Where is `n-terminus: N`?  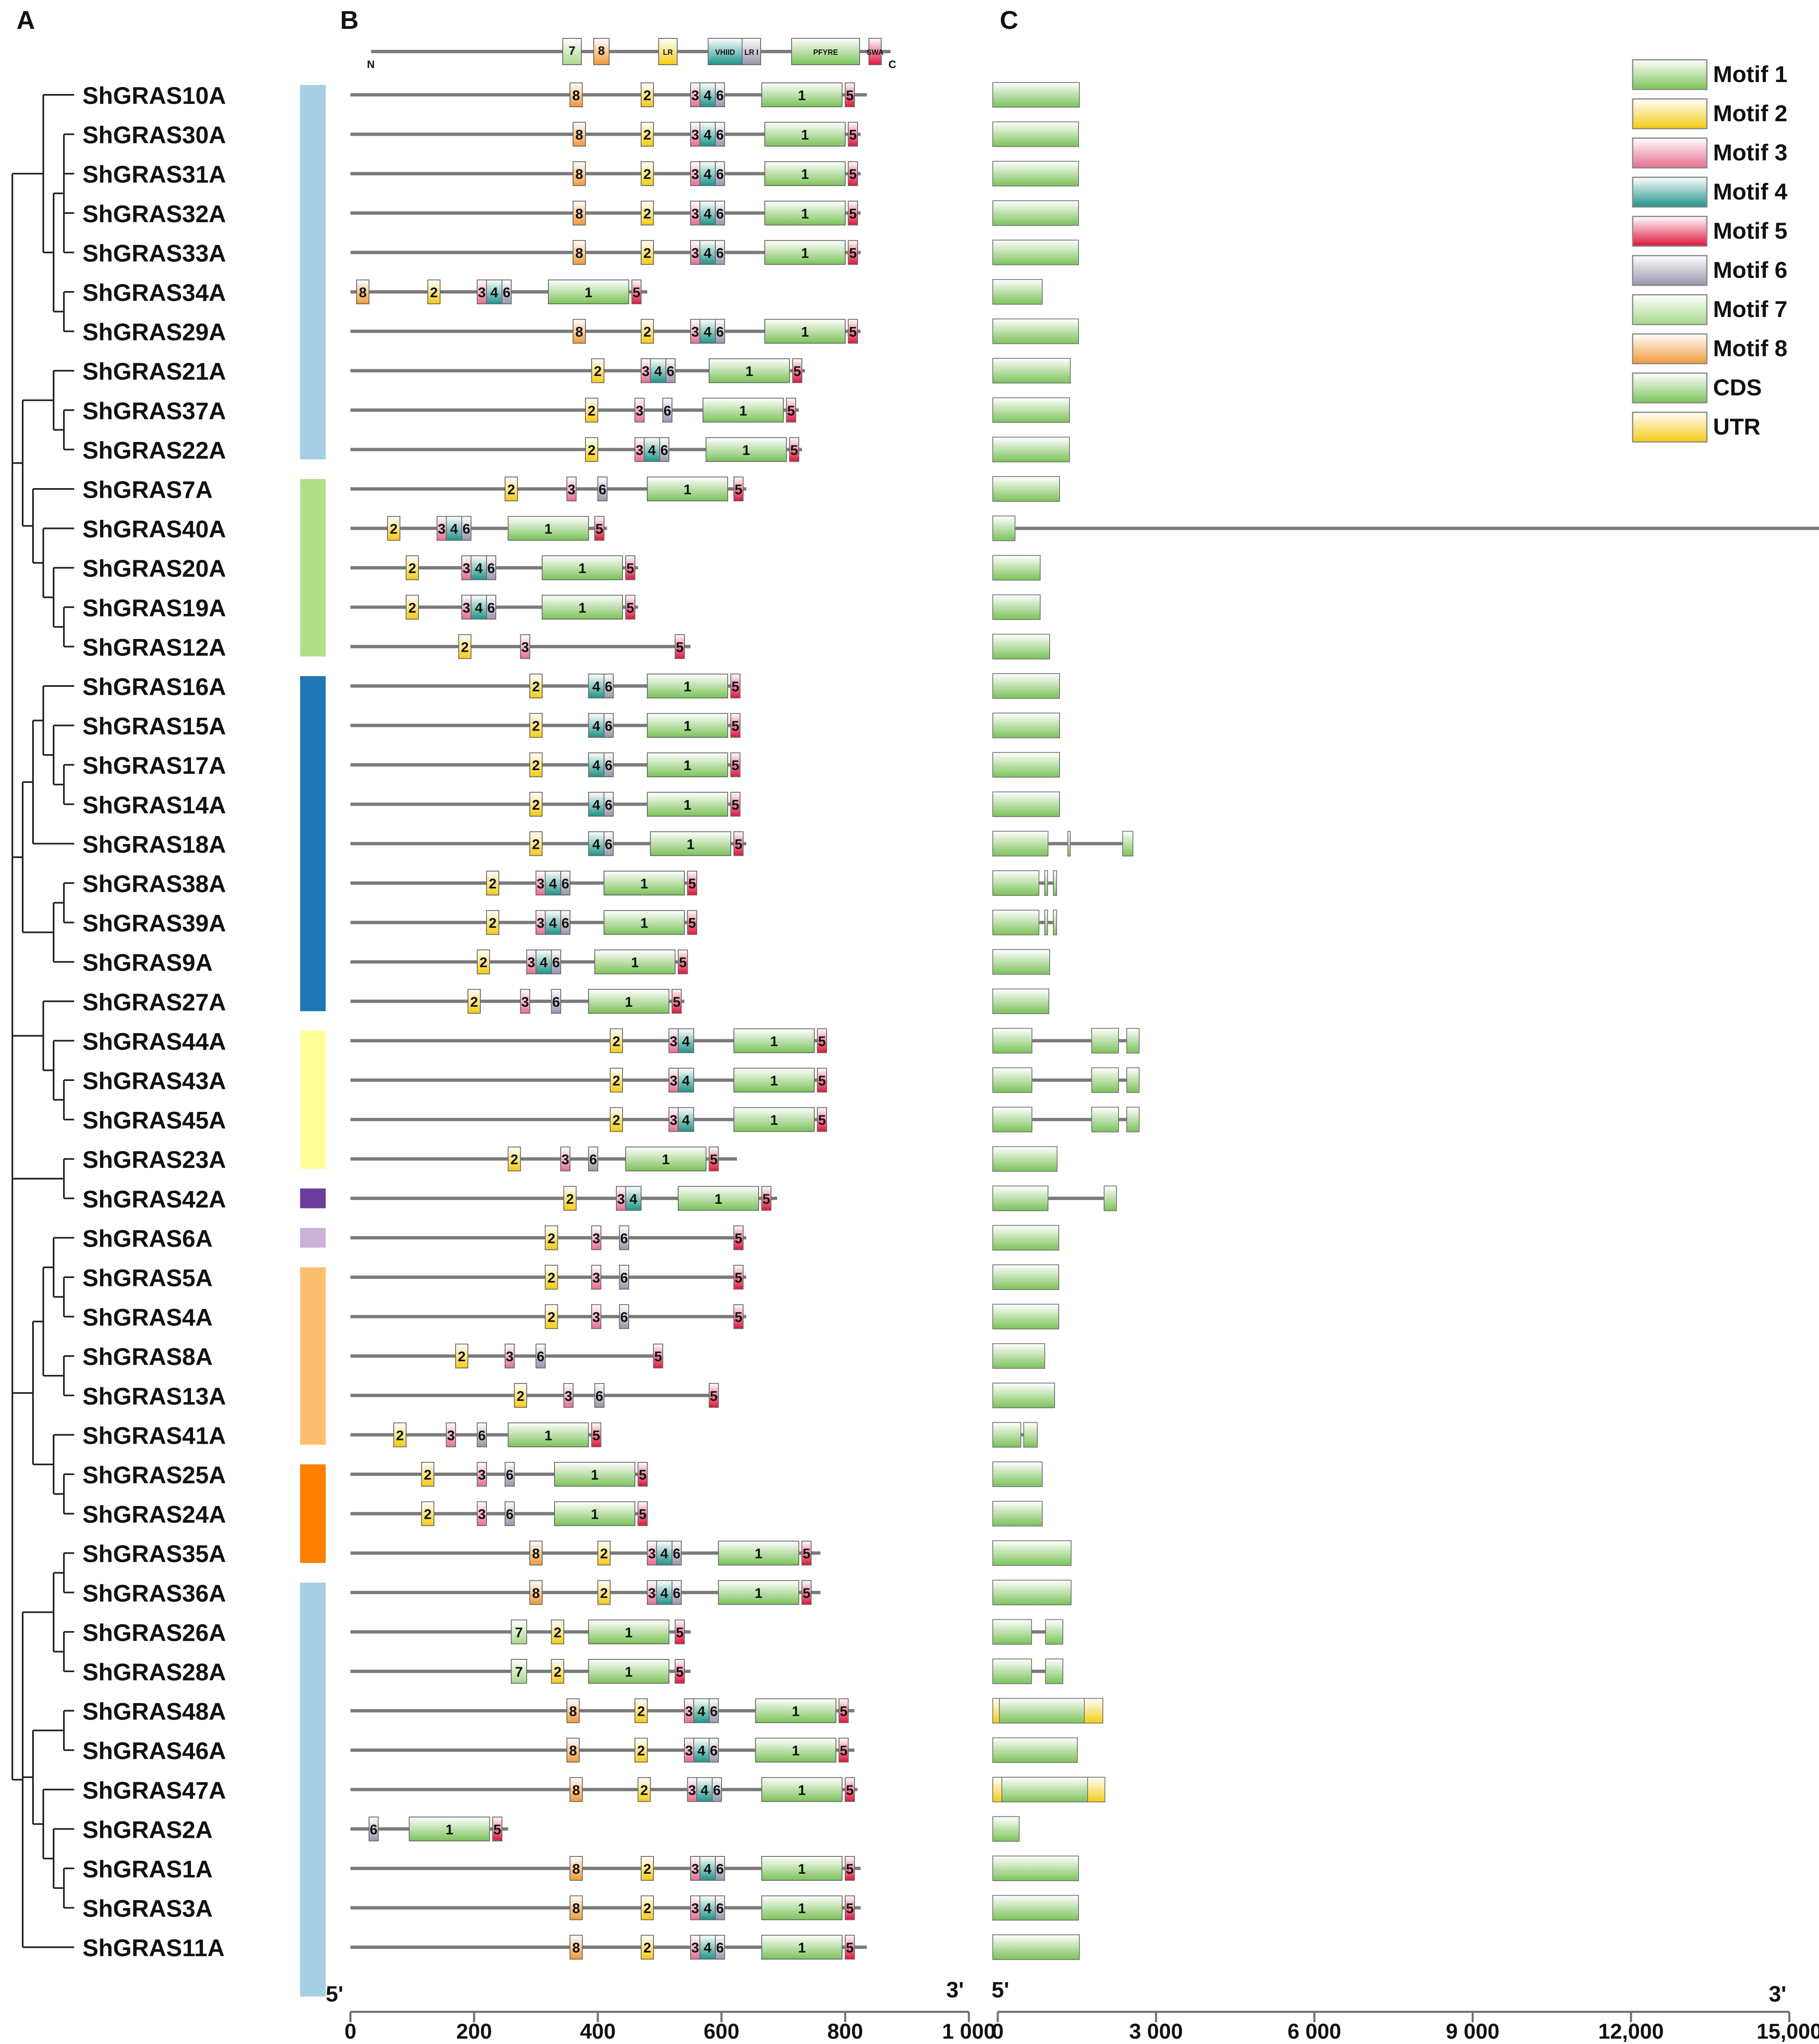
n-terminus: N is located at coordinates (371, 64).